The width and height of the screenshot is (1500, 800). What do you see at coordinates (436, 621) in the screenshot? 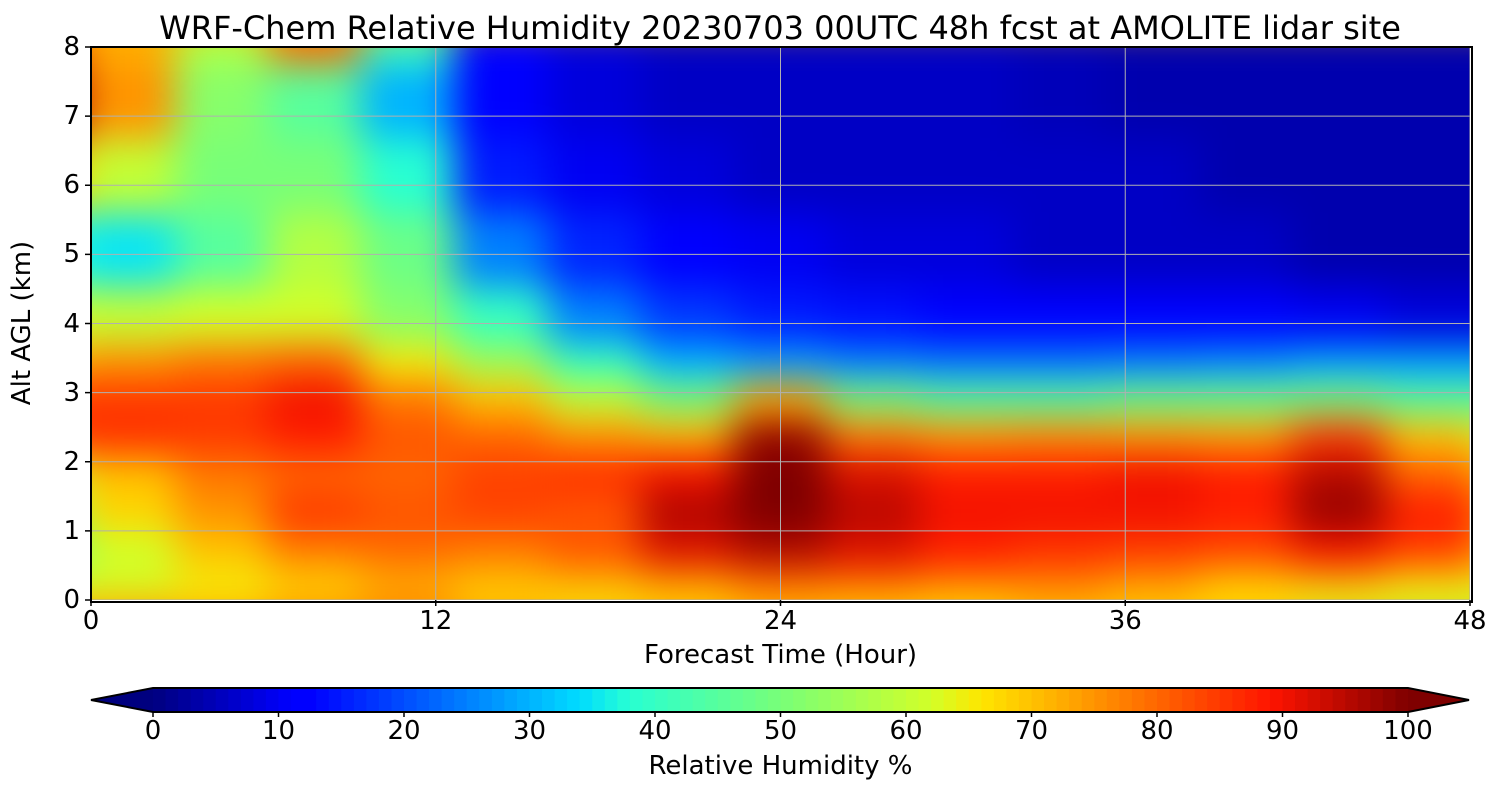
I see `x-tick-label: 12` at bounding box center [436, 621].